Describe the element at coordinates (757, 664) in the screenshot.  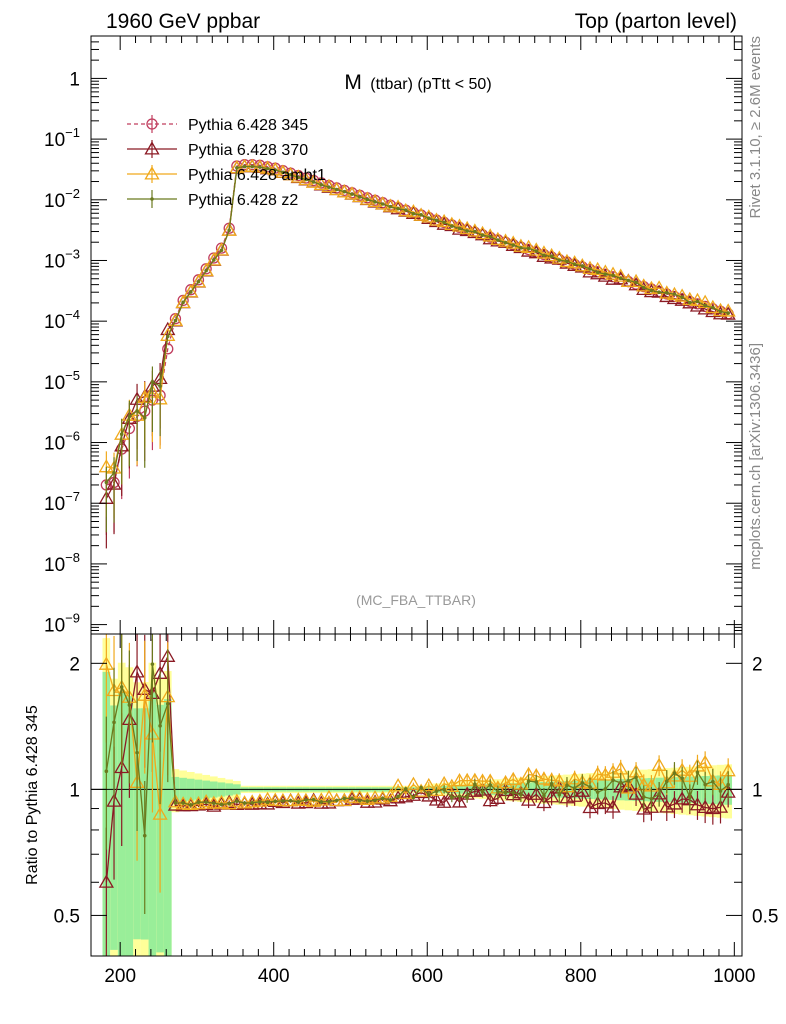
I see `ratio-y-tick-label-right: 2` at that location.